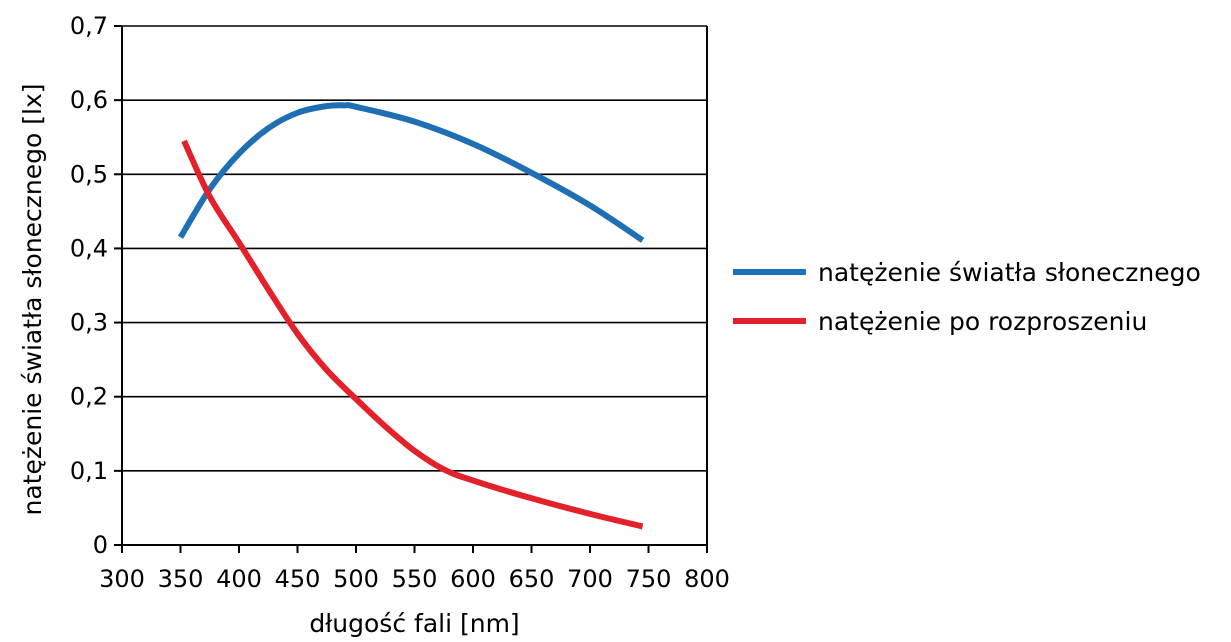  I want to click on x-tick-label: 400, so click(239, 579).